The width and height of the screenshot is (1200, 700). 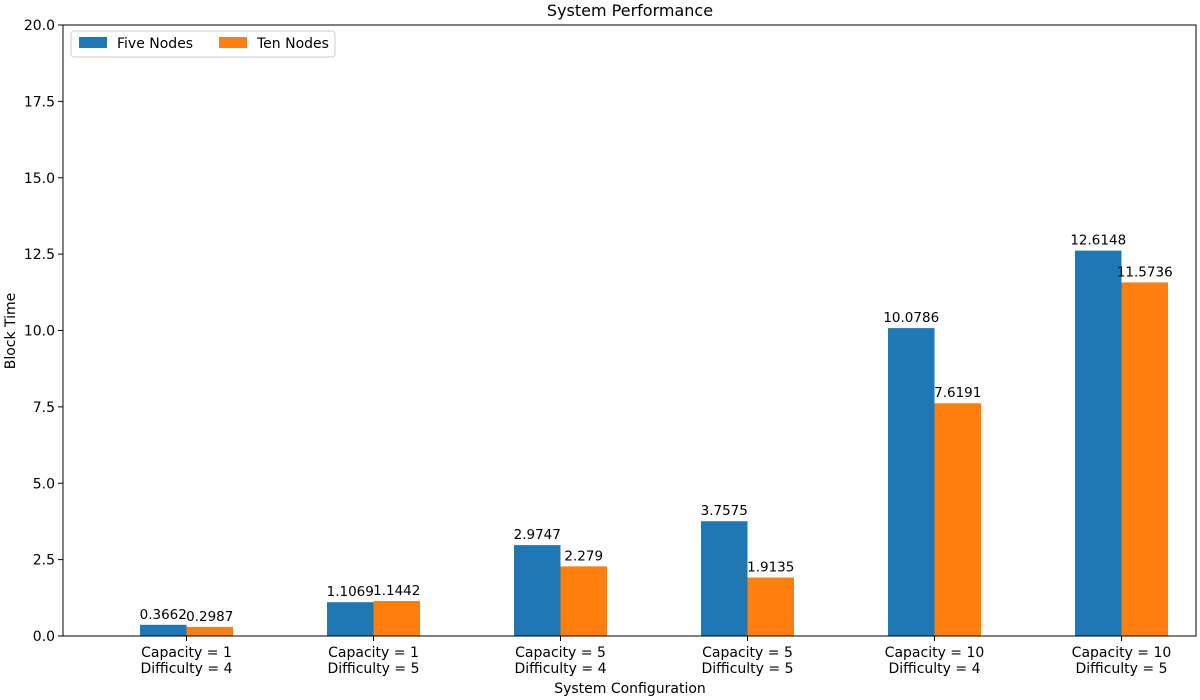 What do you see at coordinates (44, 637) in the screenshot?
I see `y-tick-label: 0.0` at bounding box center [44, 637].